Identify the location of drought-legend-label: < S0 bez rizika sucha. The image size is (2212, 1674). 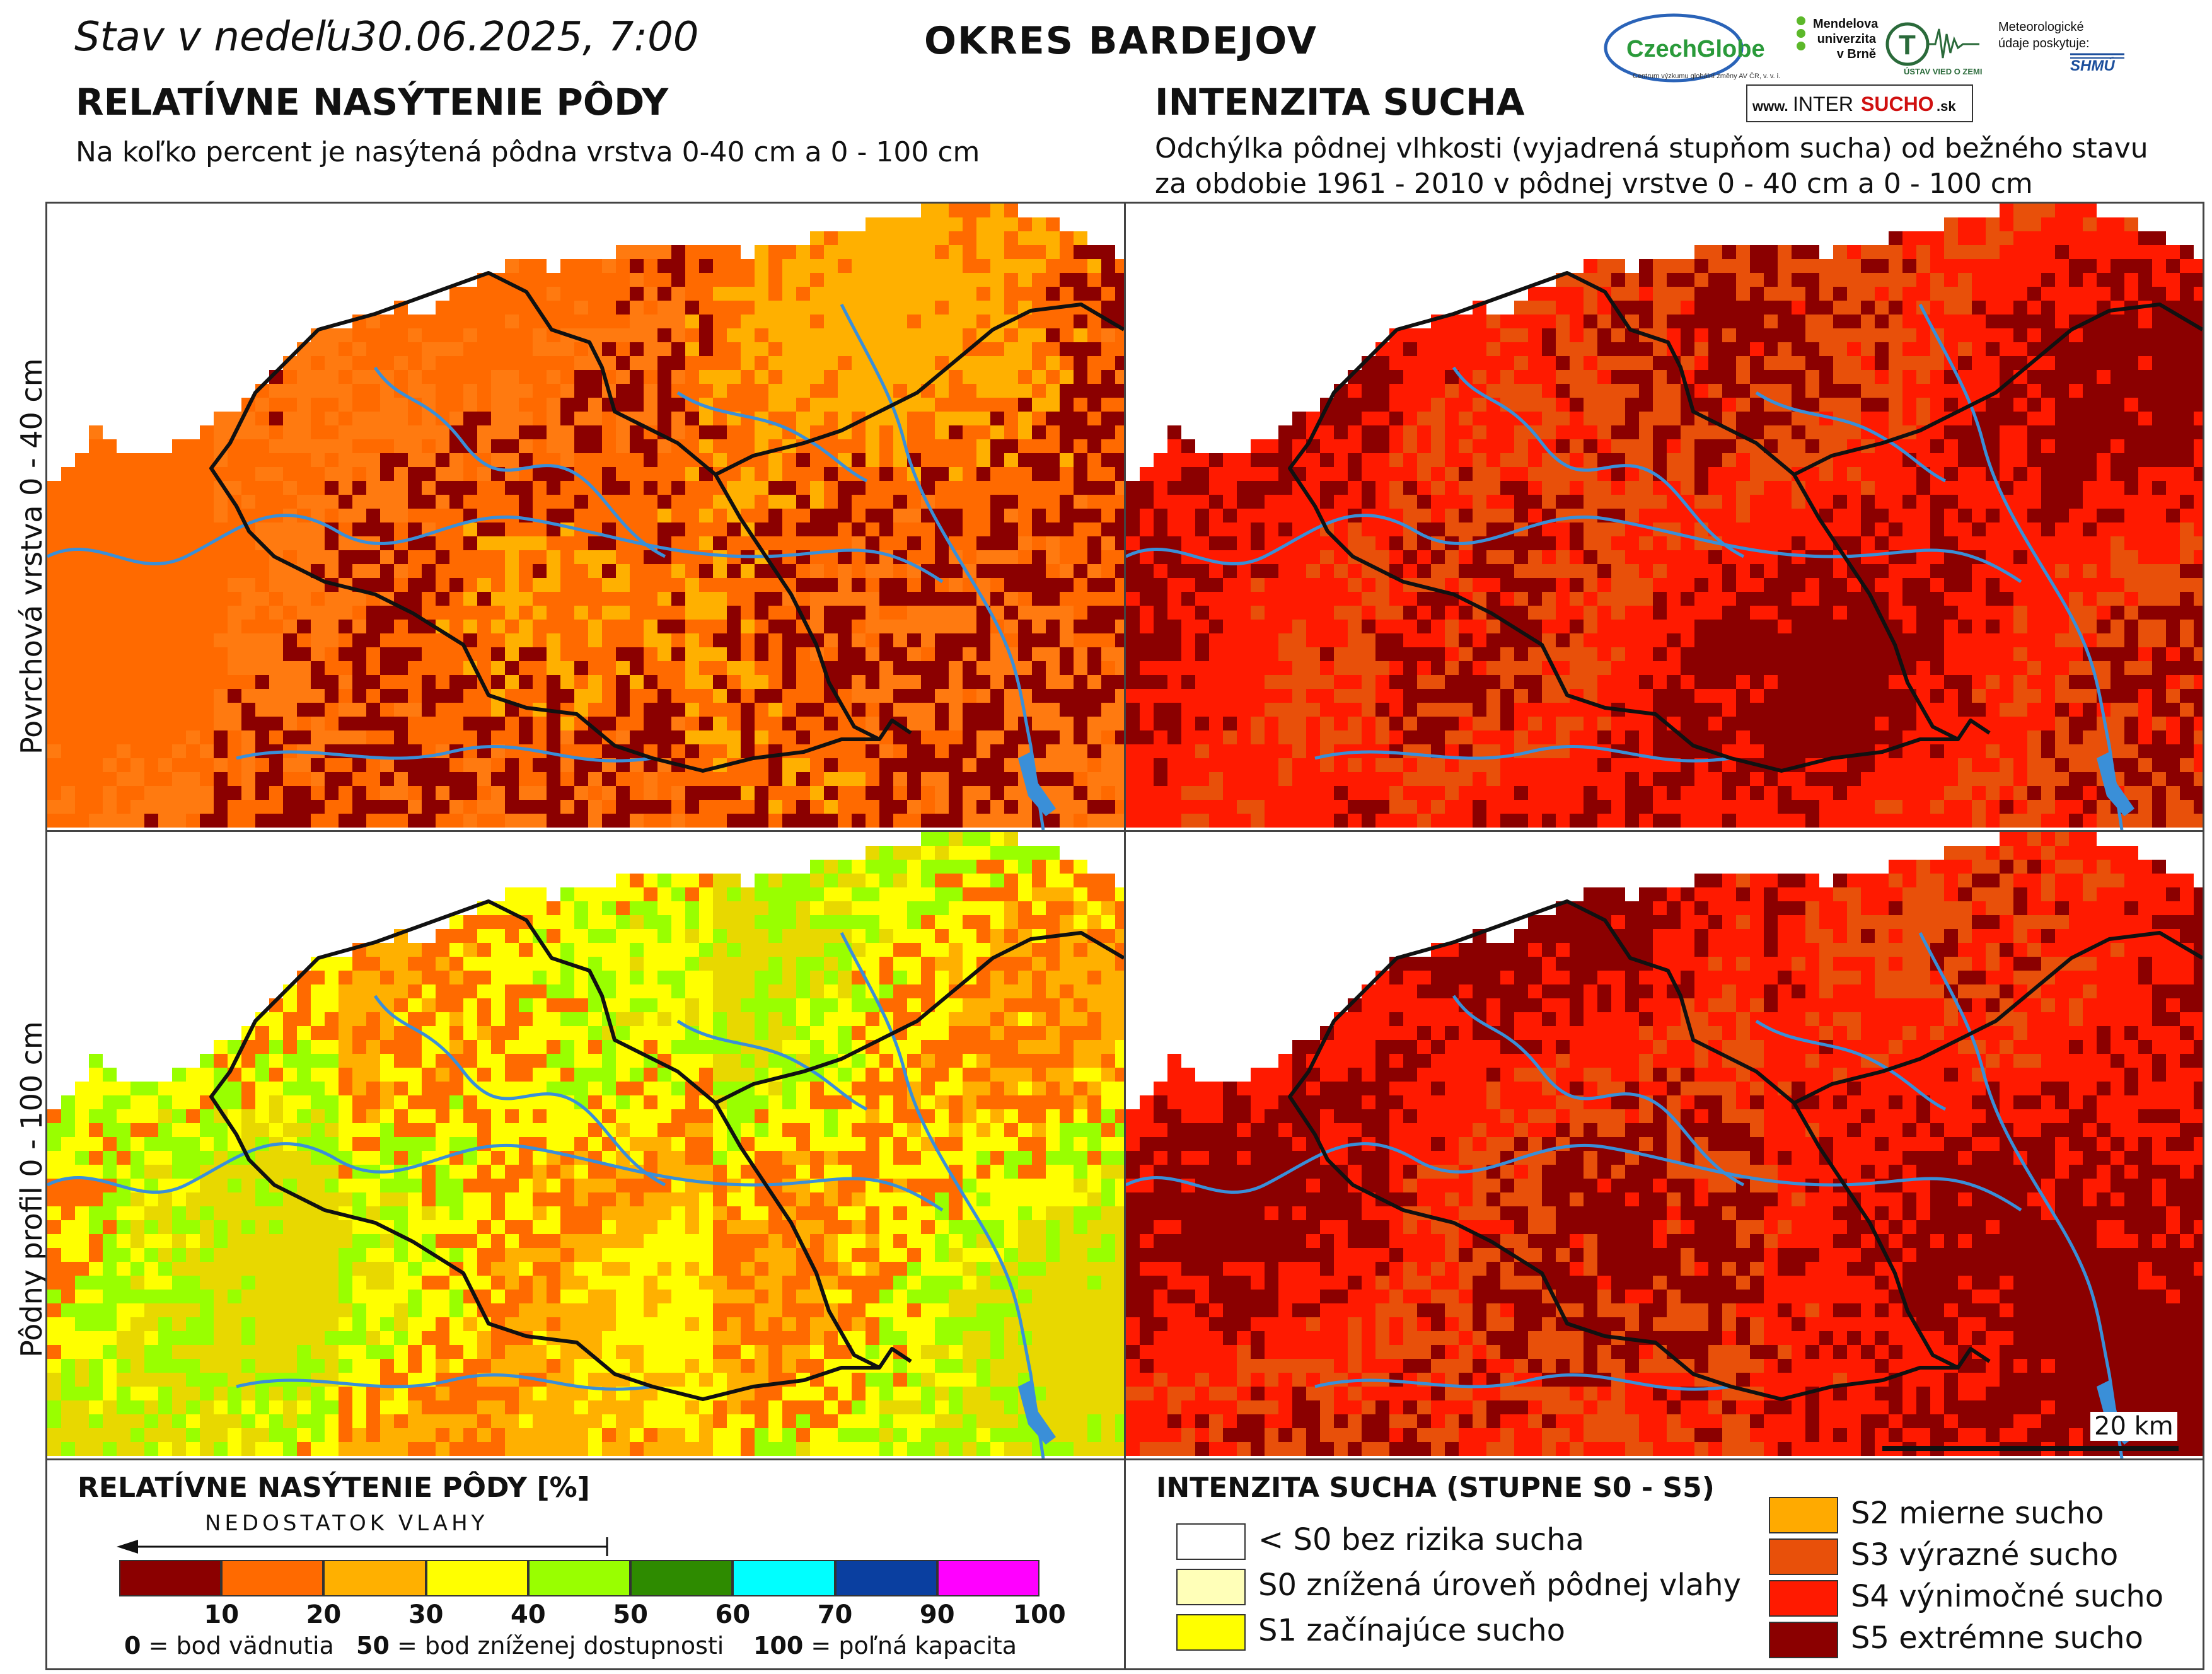
(1421, 1539).